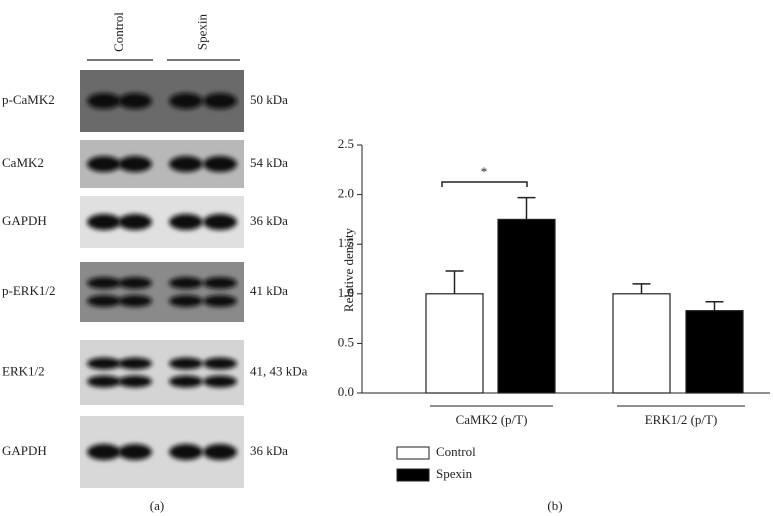 This screenshot has width=774, height=516. What do you see at coordinates (492, 419) in the screenshot?
I see `x-tick-label: CaMK2 (p/T)` at bounding box center [492, 419].